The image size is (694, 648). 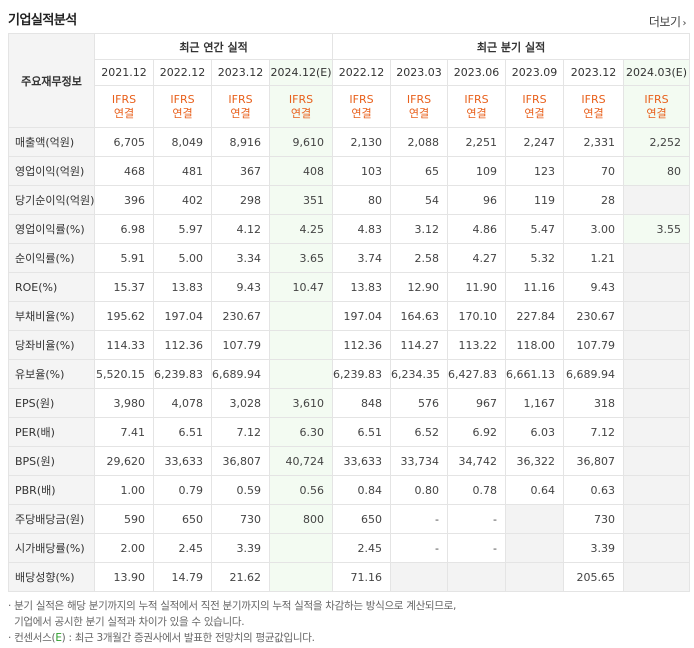 What do you see at coordinates (419, 72) in the screenshot?
I see `period-header: 2023.03` at bounding box center [419, 72].